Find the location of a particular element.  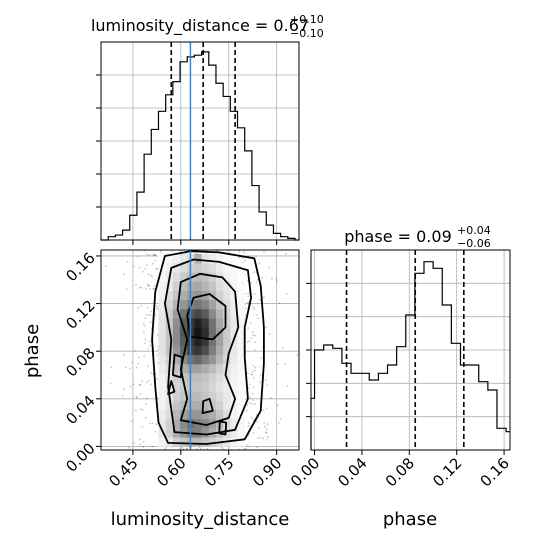

hist-luminosity-distance-ticks is located at coordinates (187, 159).